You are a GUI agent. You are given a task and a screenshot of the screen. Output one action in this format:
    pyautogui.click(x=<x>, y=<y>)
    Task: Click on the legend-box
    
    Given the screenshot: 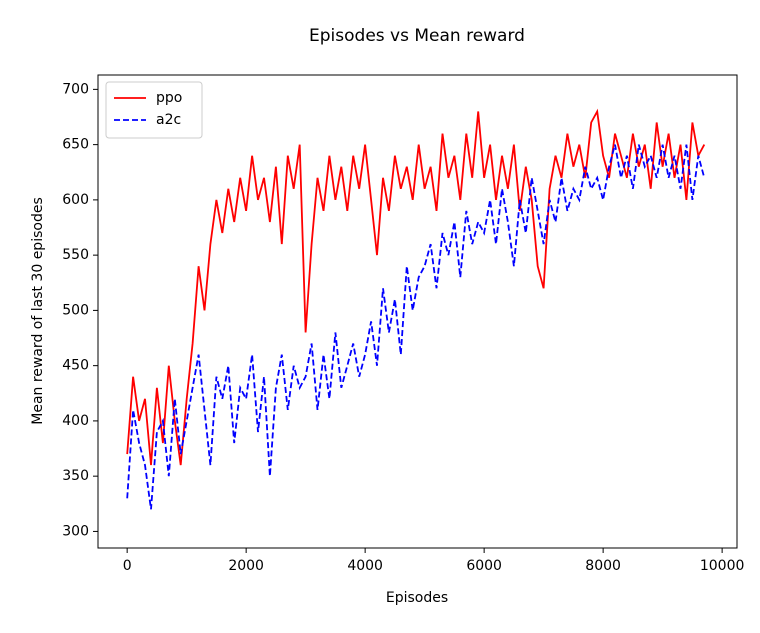 What is the action you would take?
    pyautogui.click(x=154, y=110)
    